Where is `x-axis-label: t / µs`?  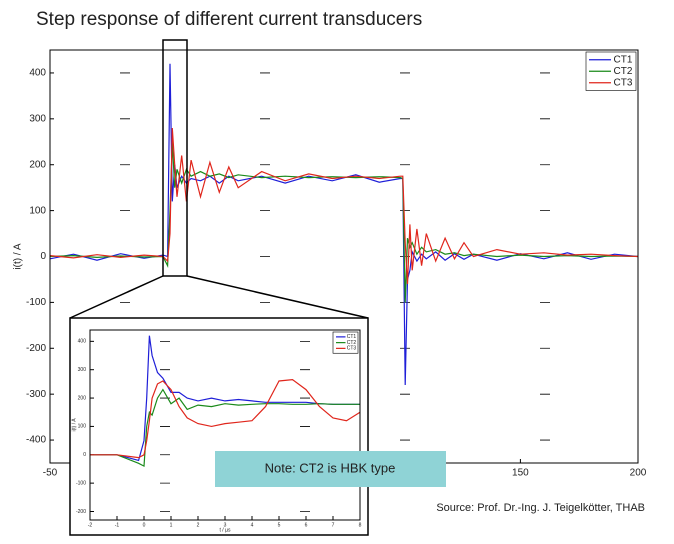
x-axis-label: t / µs is located at coordinates (225, 530).